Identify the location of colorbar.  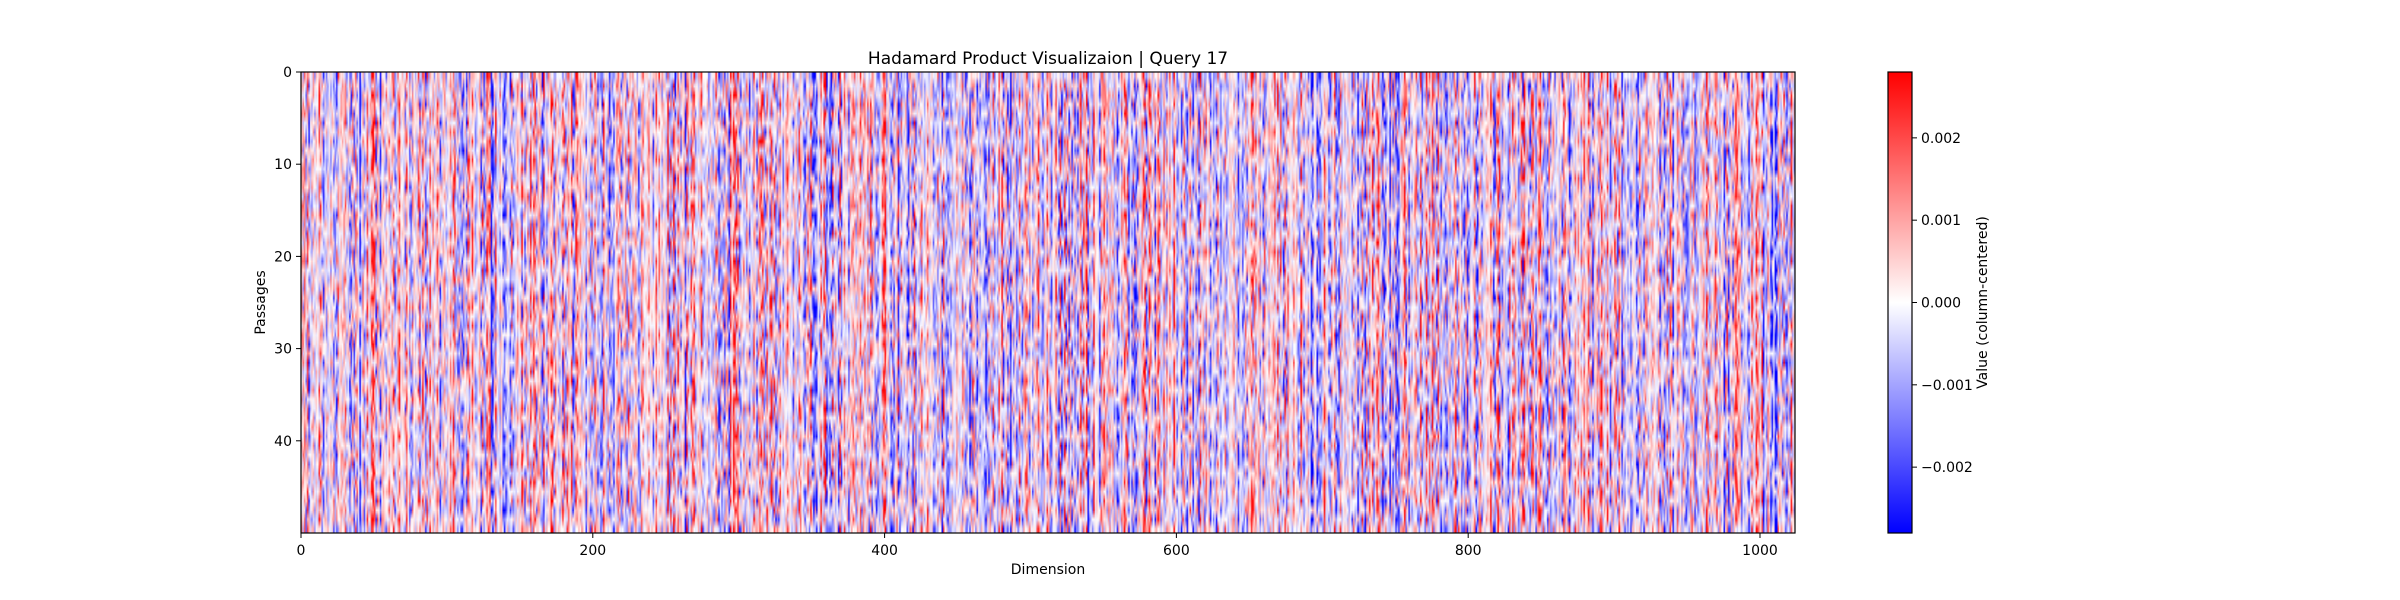
(1900, 302).